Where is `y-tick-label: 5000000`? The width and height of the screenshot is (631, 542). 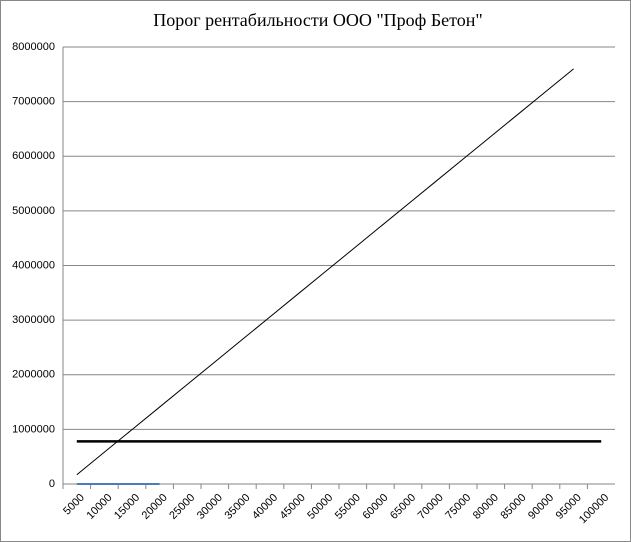 y-tick-label: 5000000 is located at coordinates (33, 211).